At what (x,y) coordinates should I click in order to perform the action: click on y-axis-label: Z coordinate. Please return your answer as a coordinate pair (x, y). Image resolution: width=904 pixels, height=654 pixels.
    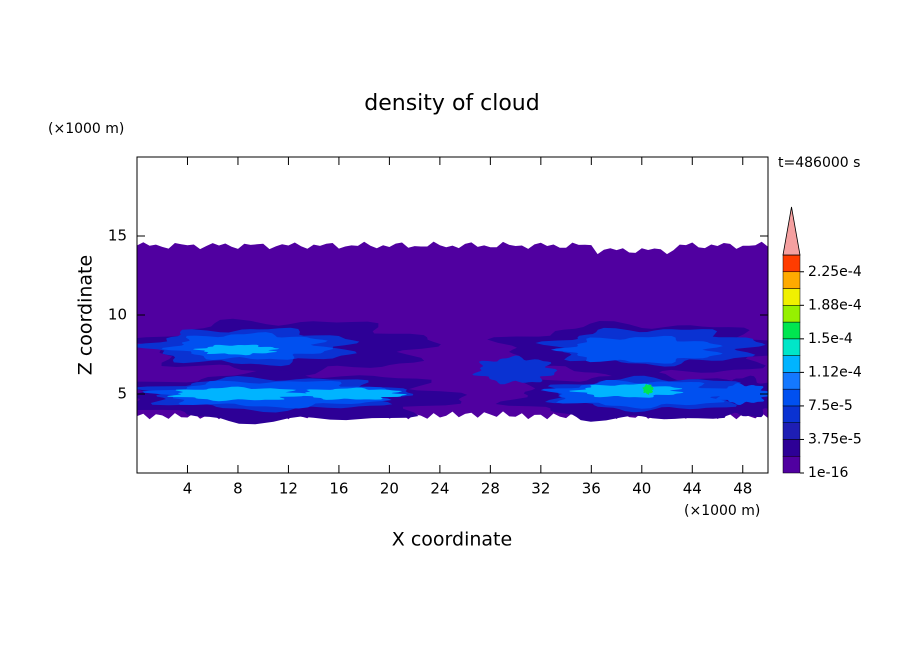
    Looking at the image, I should click on (86, 315).